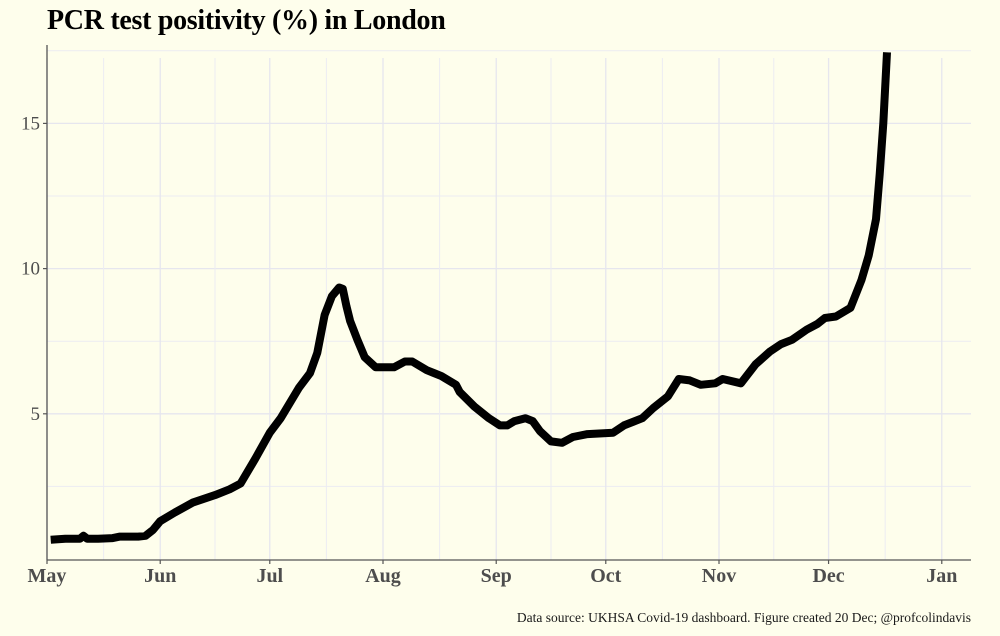  I want to click on x-tick-label: Jun, so click(160, 576).